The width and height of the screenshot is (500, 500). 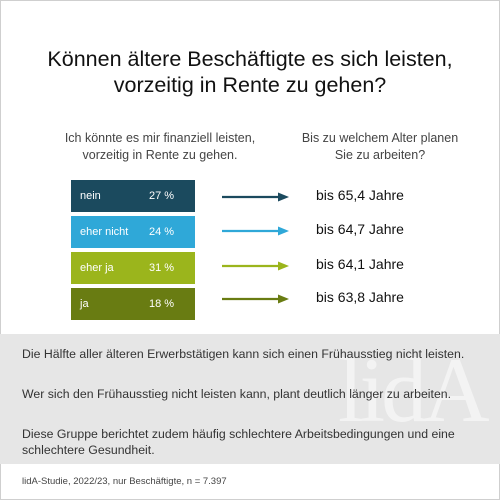 I want to click on left-heading-line-2: vorzeitig in Rente zu gehen., so click(x=160, y=155).